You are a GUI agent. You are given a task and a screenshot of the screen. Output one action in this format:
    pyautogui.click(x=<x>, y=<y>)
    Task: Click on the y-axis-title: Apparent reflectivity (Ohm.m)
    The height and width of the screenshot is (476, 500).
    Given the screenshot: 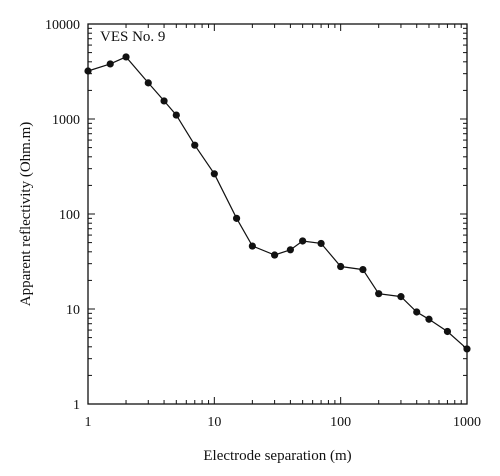 What is the action you would take?
    pyautogui.click(x=26, y=214)
    